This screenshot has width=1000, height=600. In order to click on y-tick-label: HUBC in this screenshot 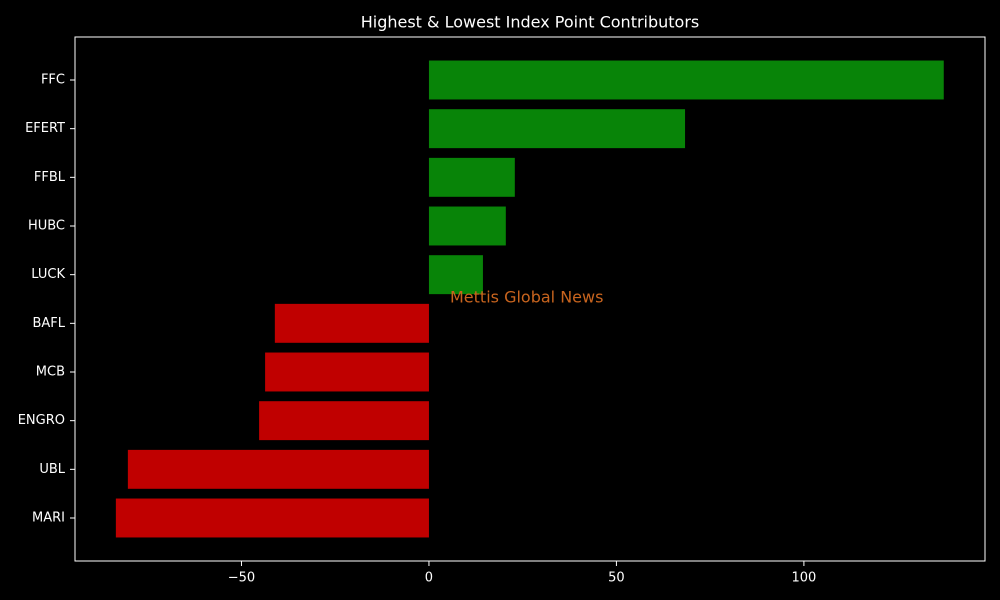, I will do `click(46, 226)`.